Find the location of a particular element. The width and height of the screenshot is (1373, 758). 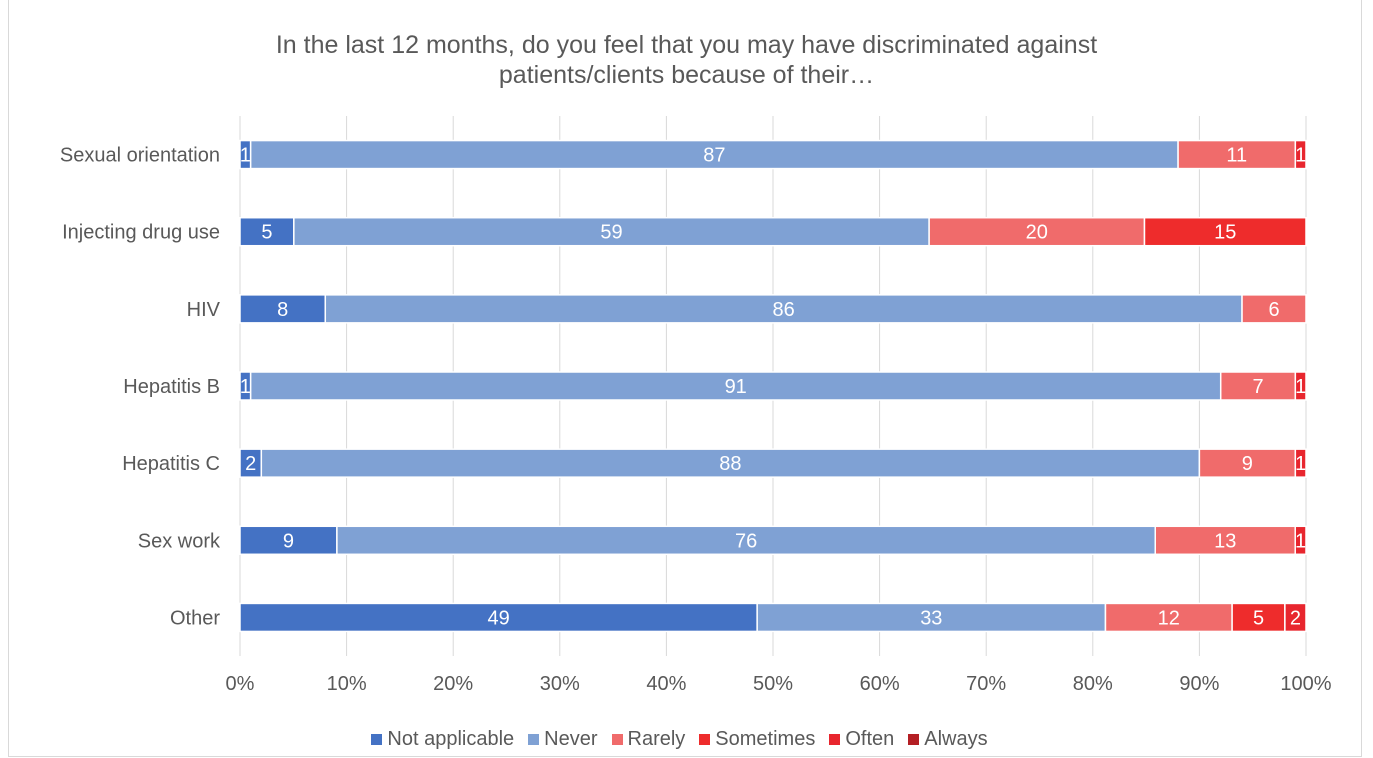

legend-item: Not applicable is located at coordinates (442, 739).